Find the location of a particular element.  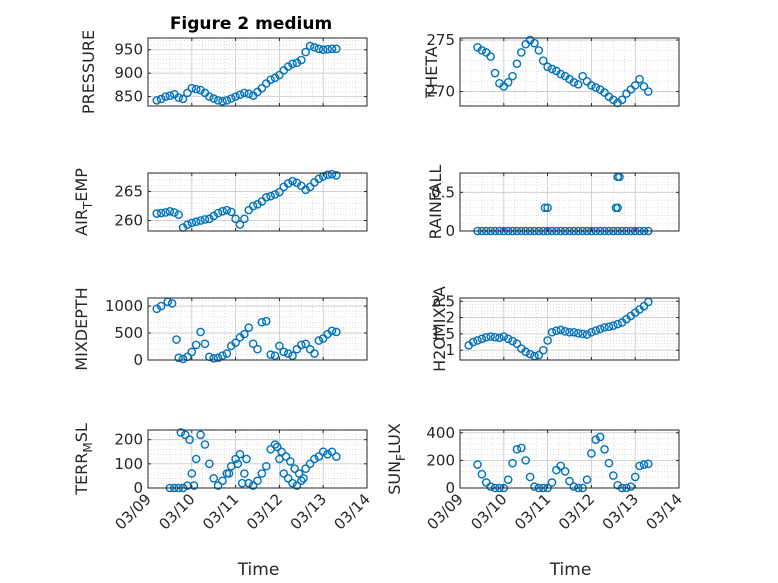

y-tick-label: 1 is located at coordinates (450, 350).